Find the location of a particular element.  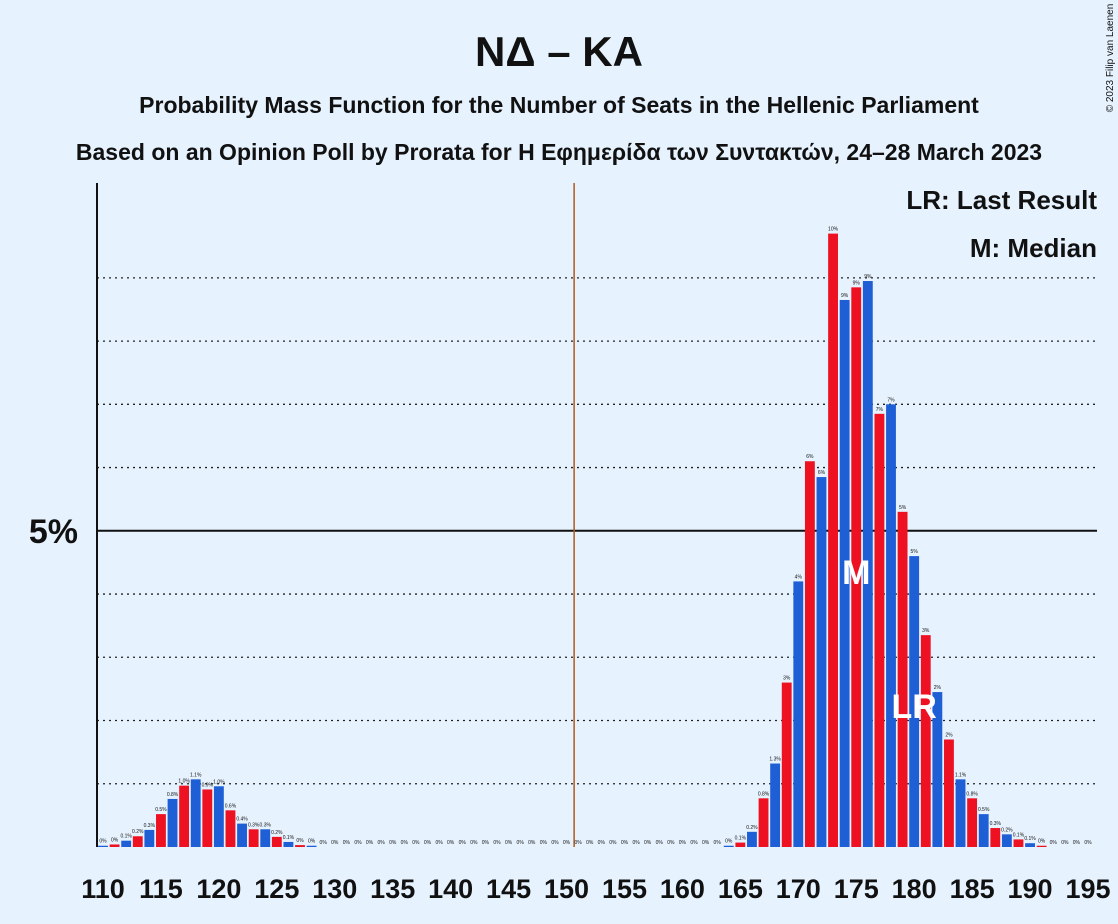

x-tick-label: 110 is located at coordinates (103, 889).